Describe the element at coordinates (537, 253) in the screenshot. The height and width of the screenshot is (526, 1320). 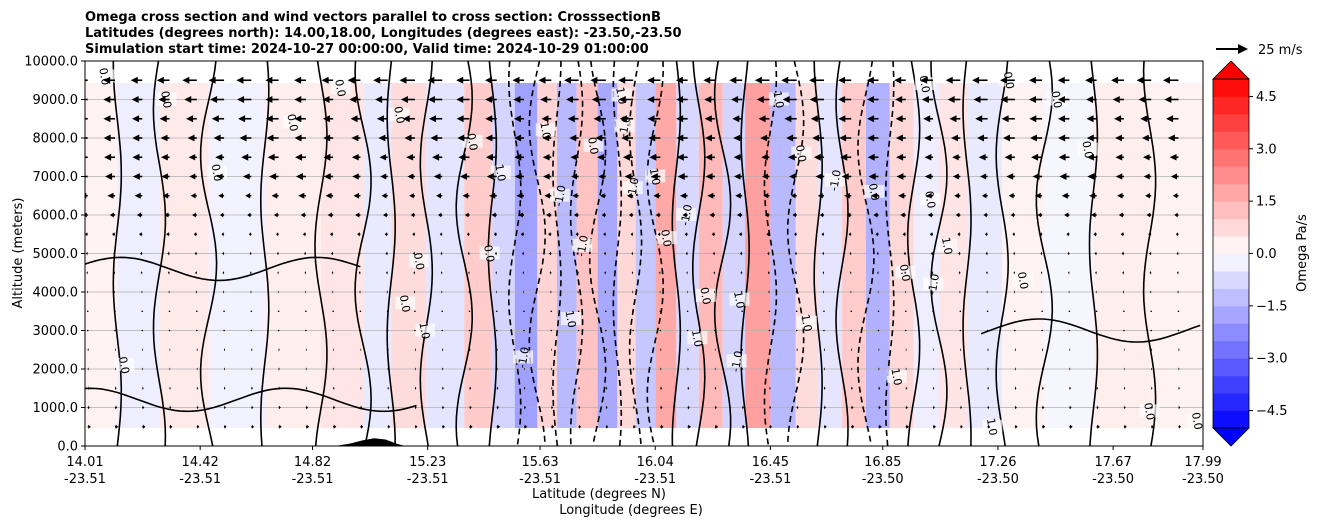
I see `contour-line-negative` at that location.